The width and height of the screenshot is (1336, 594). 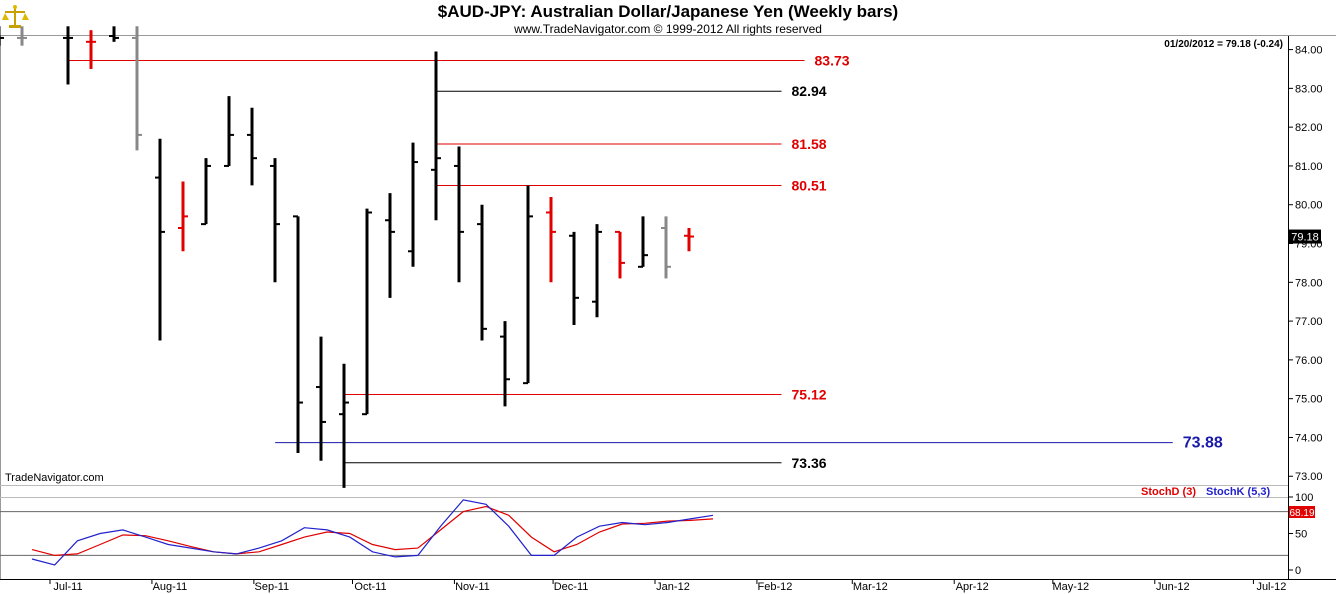 What do you see at coordinates (1309, 128) in the screenshot?
I see `price-tick-label: 82.00` at bounding box center [1309, 128].